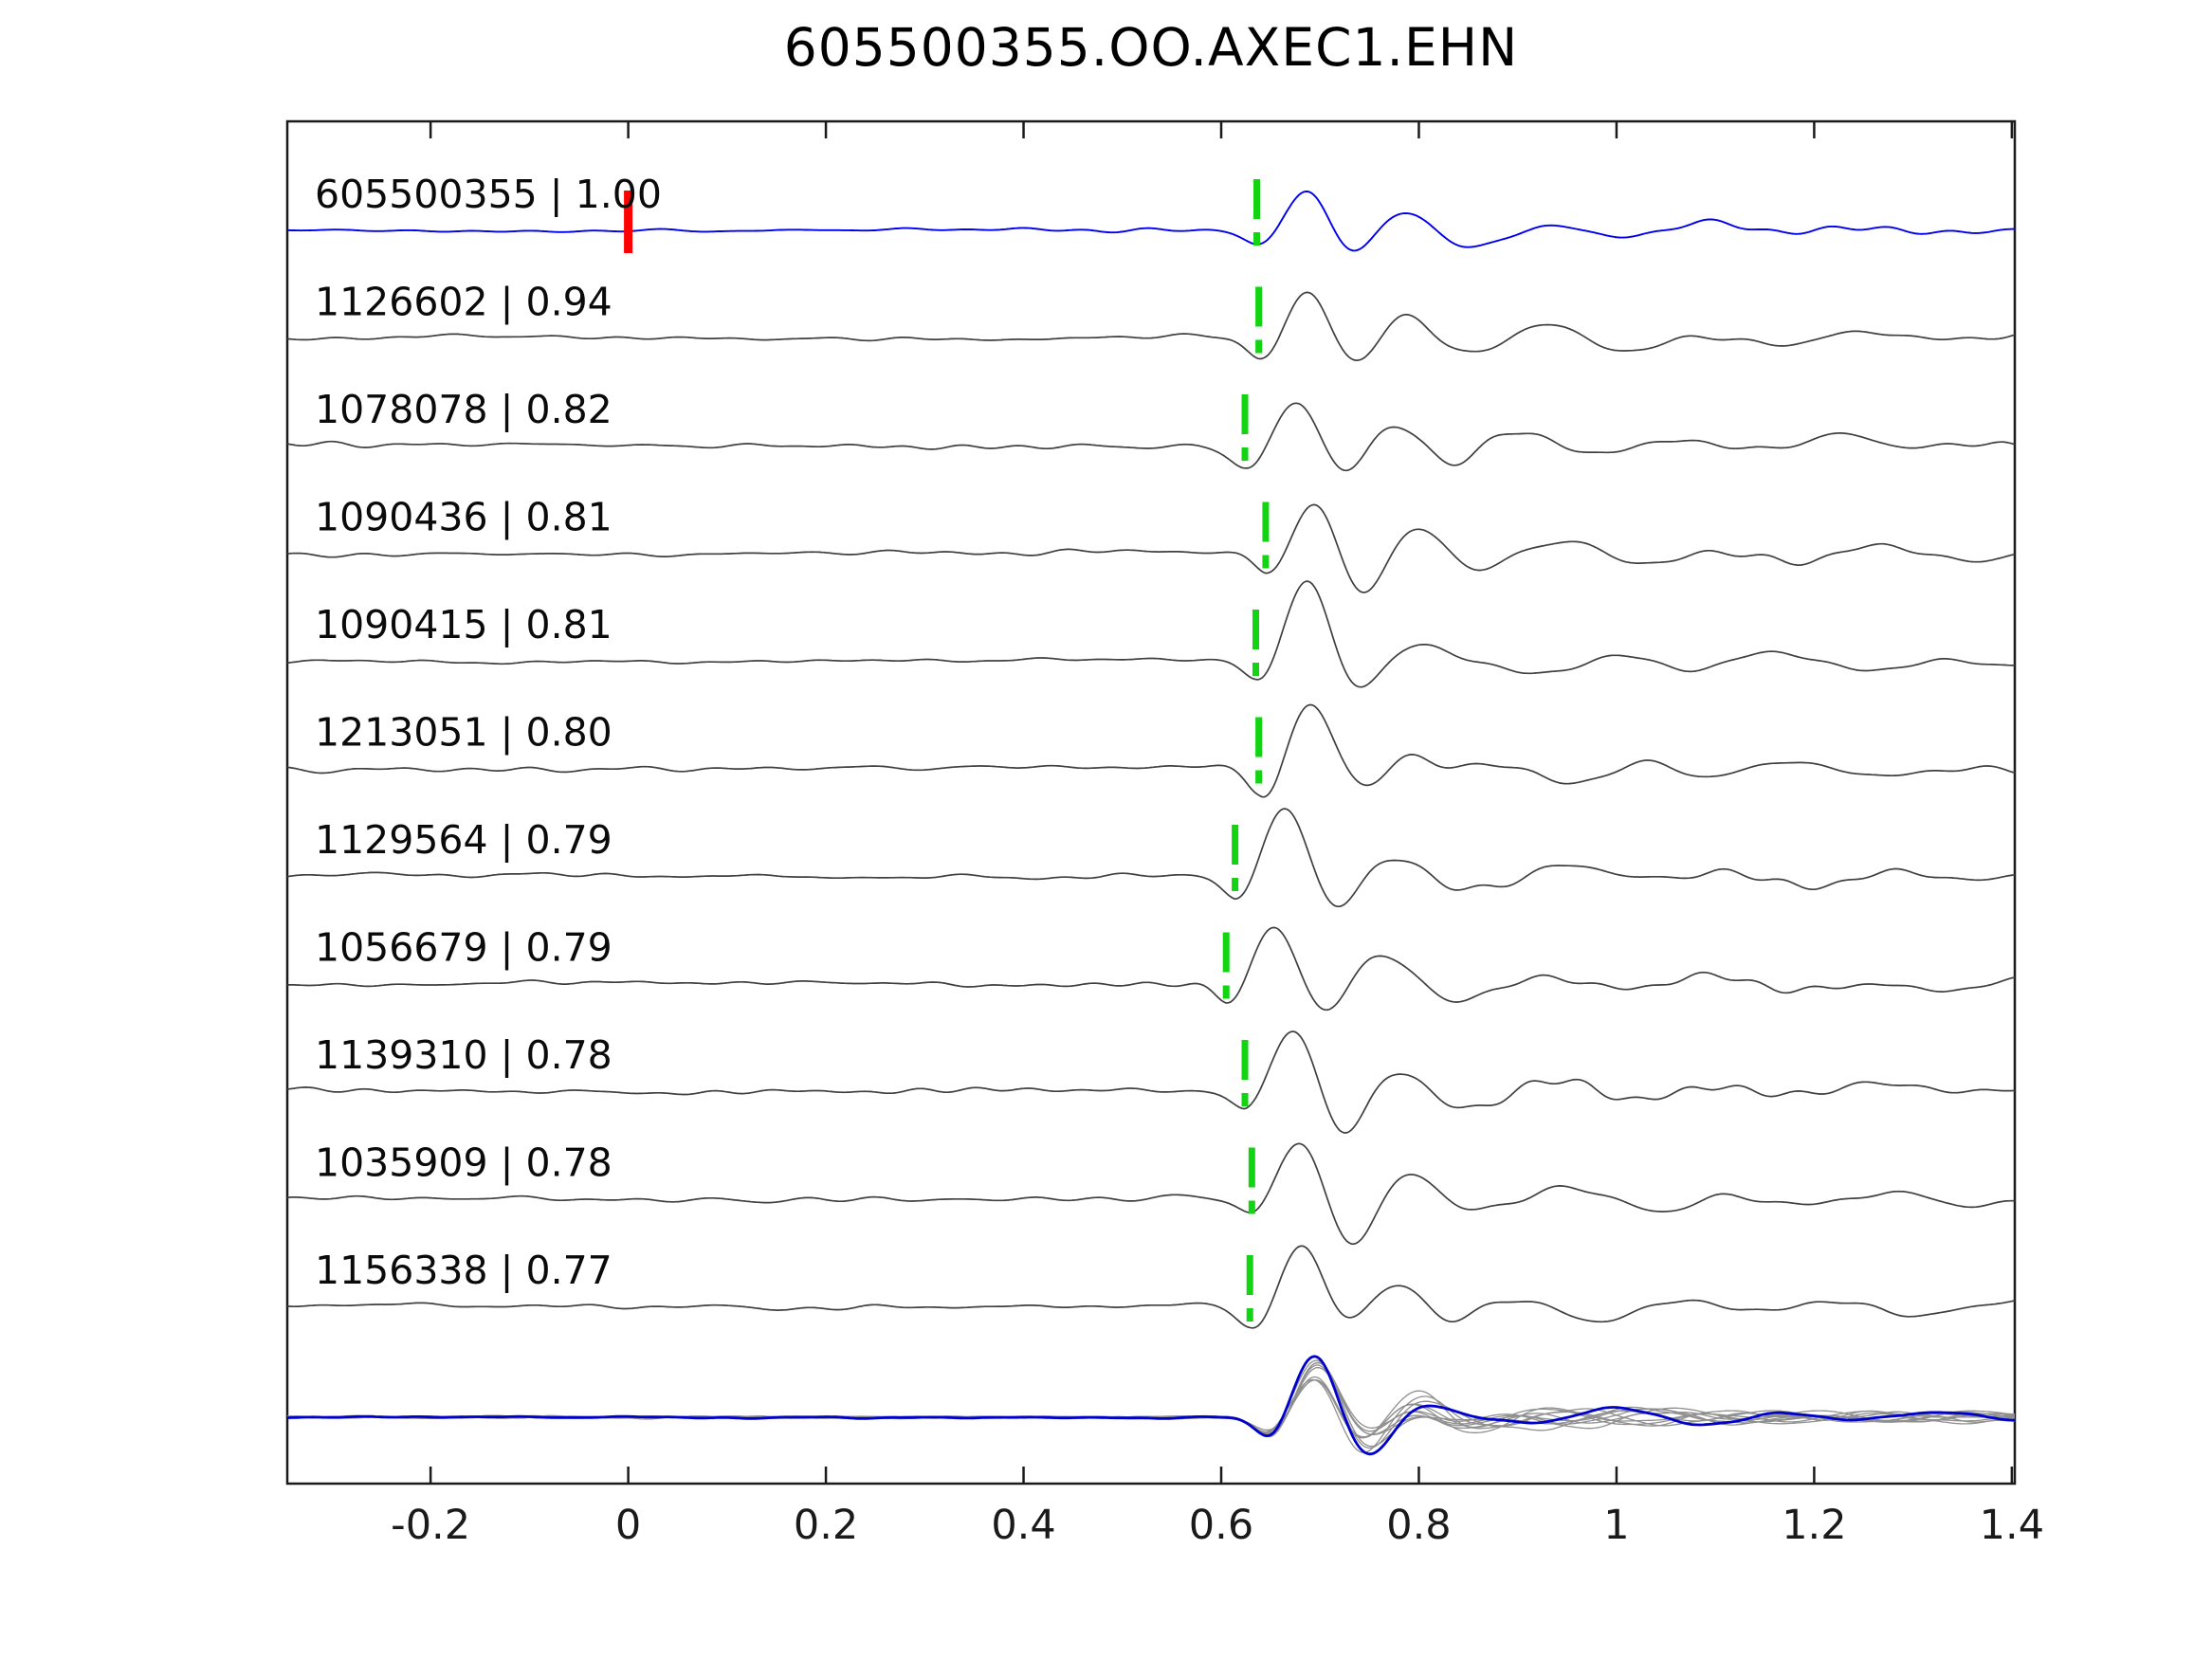 This screenshot has height=1659, width=2212. I want to click on trace-label: 1035909 | 0.78, so click(463, 1163).